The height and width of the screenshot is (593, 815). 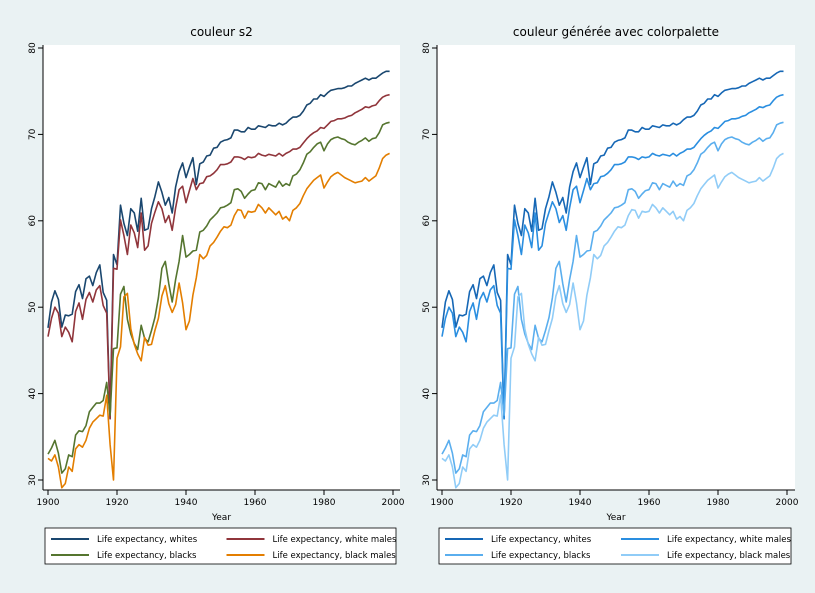 I want to click on chart-title: couleur générée avec colorpalette, so click(x=616, y=32).